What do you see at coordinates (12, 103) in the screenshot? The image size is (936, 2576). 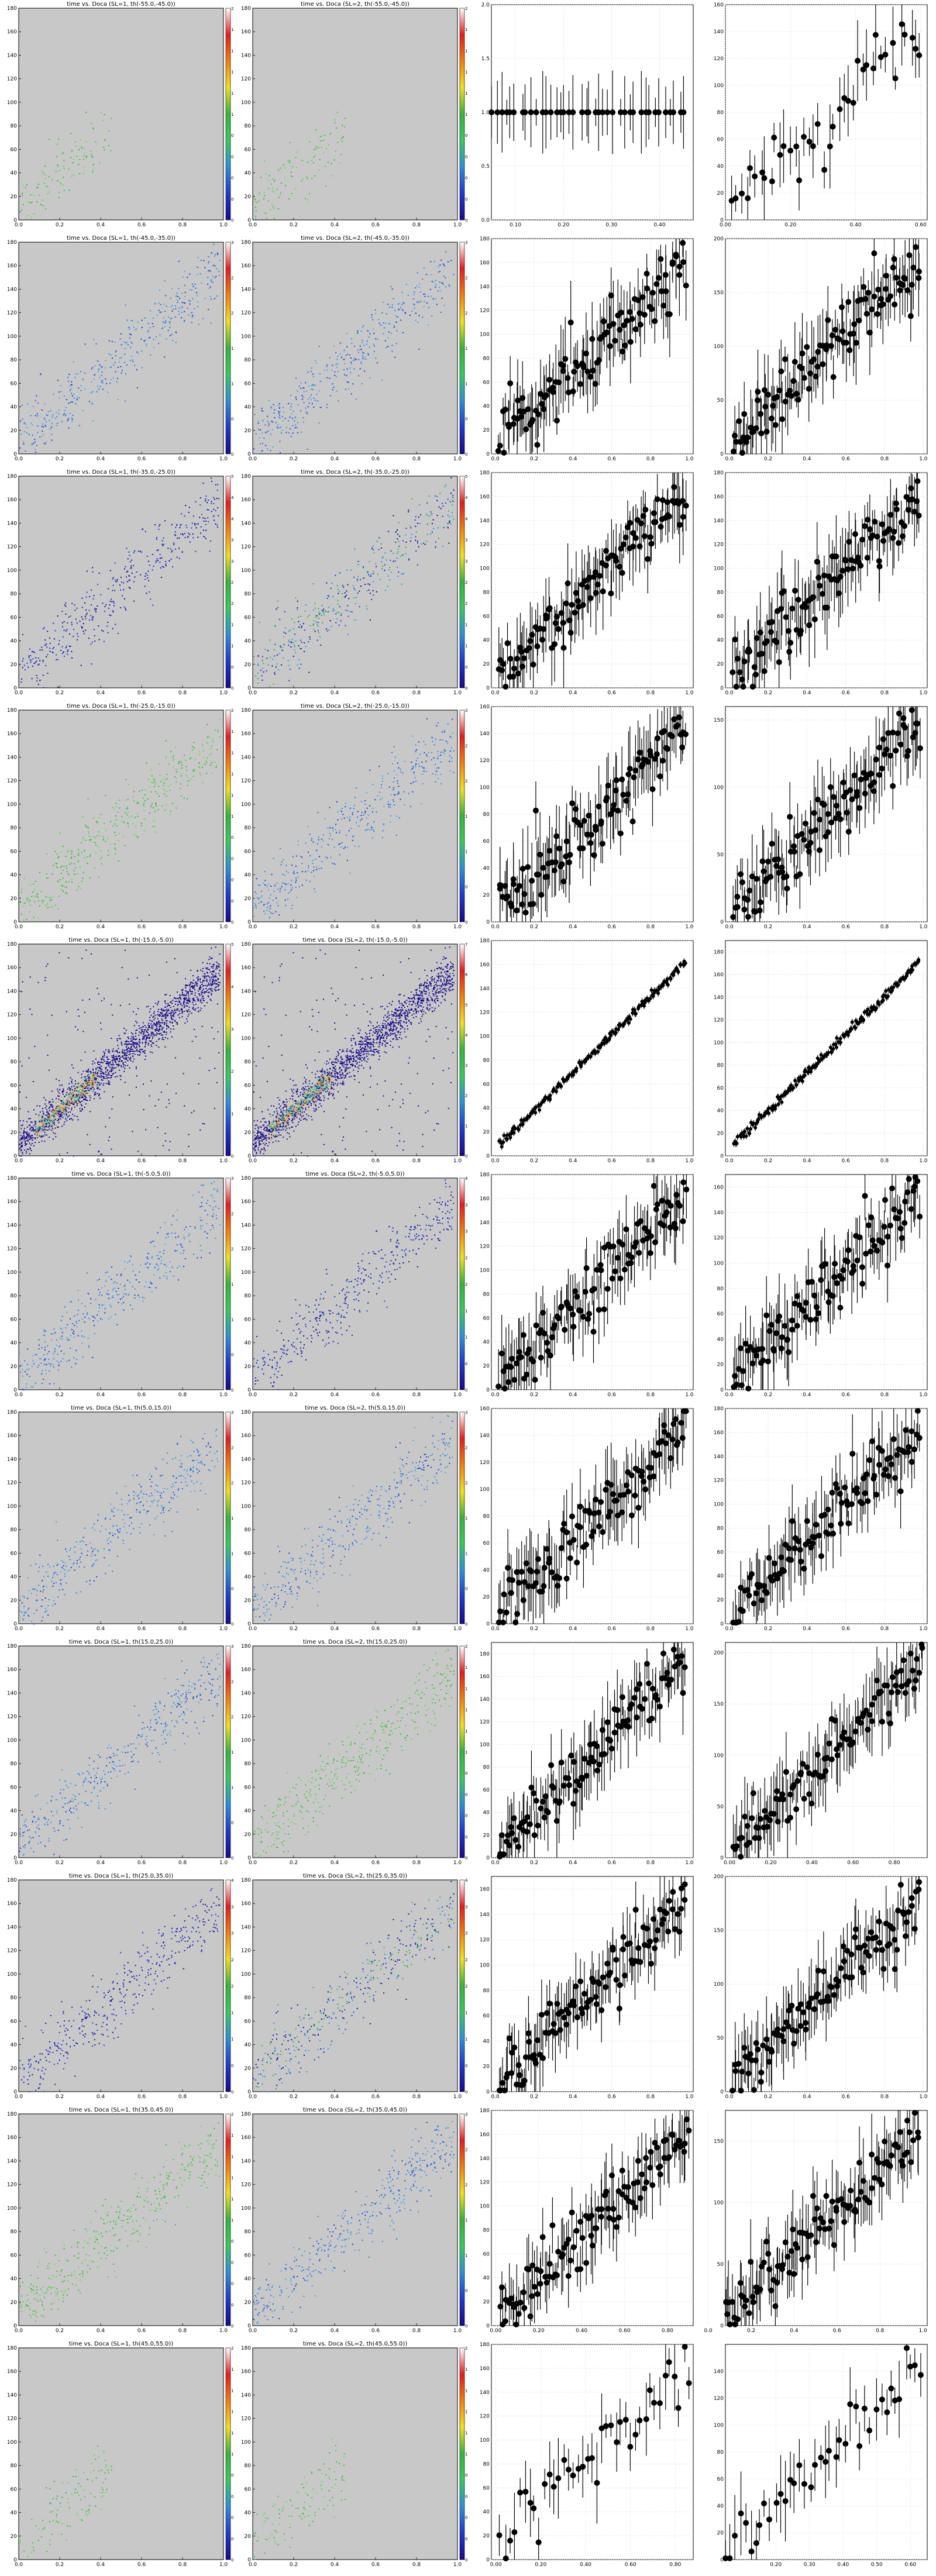 I see `y-tick-label: 100` at bounding box center [12, 103].